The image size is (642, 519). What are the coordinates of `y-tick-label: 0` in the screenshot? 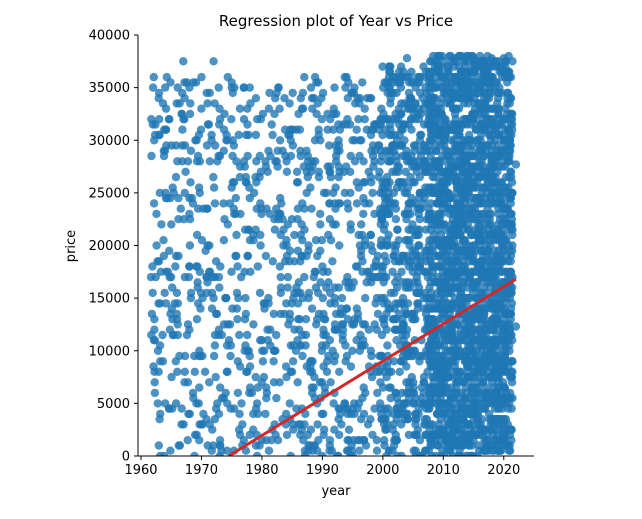 It's located at (126, 457).